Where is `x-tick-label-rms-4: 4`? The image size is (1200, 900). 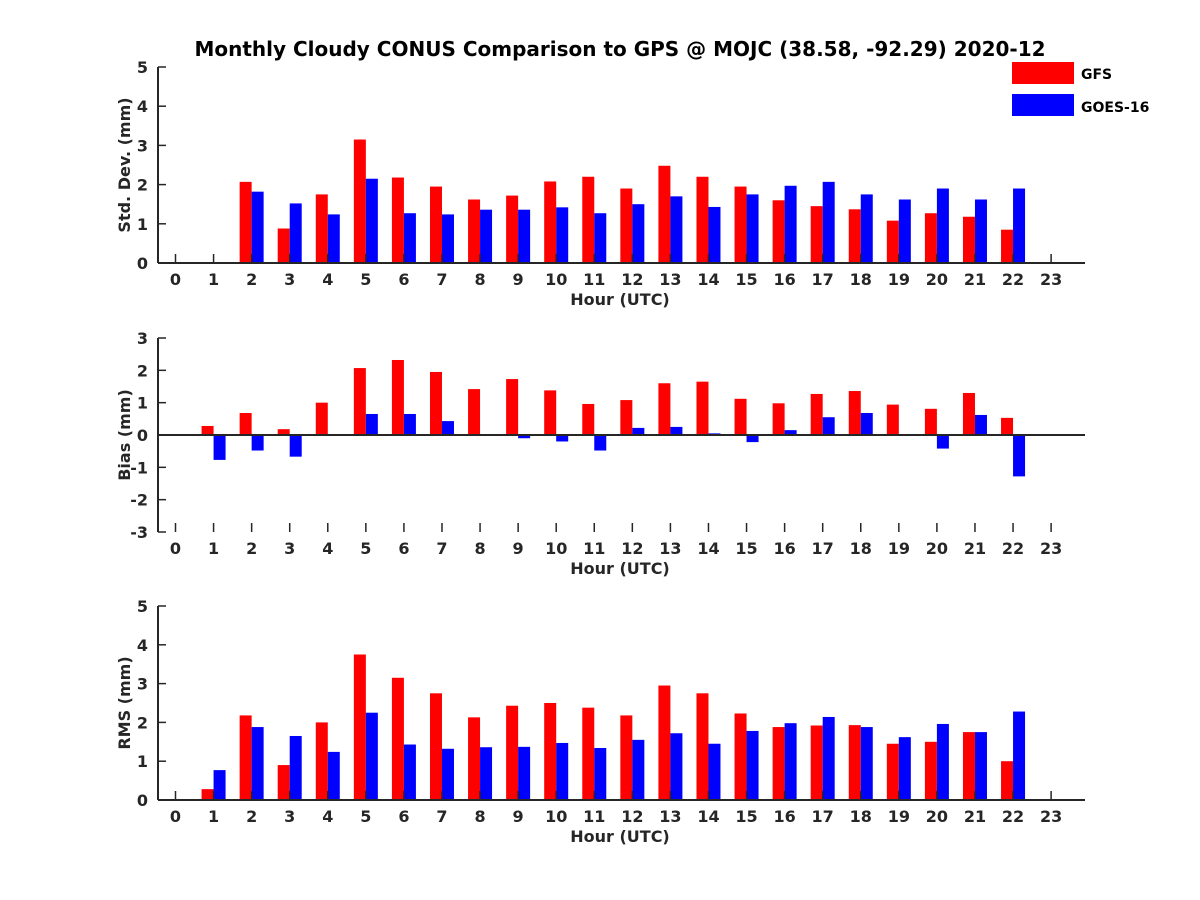
x-tick-label-rms-4: 4 is located at coordinates (327, 816).